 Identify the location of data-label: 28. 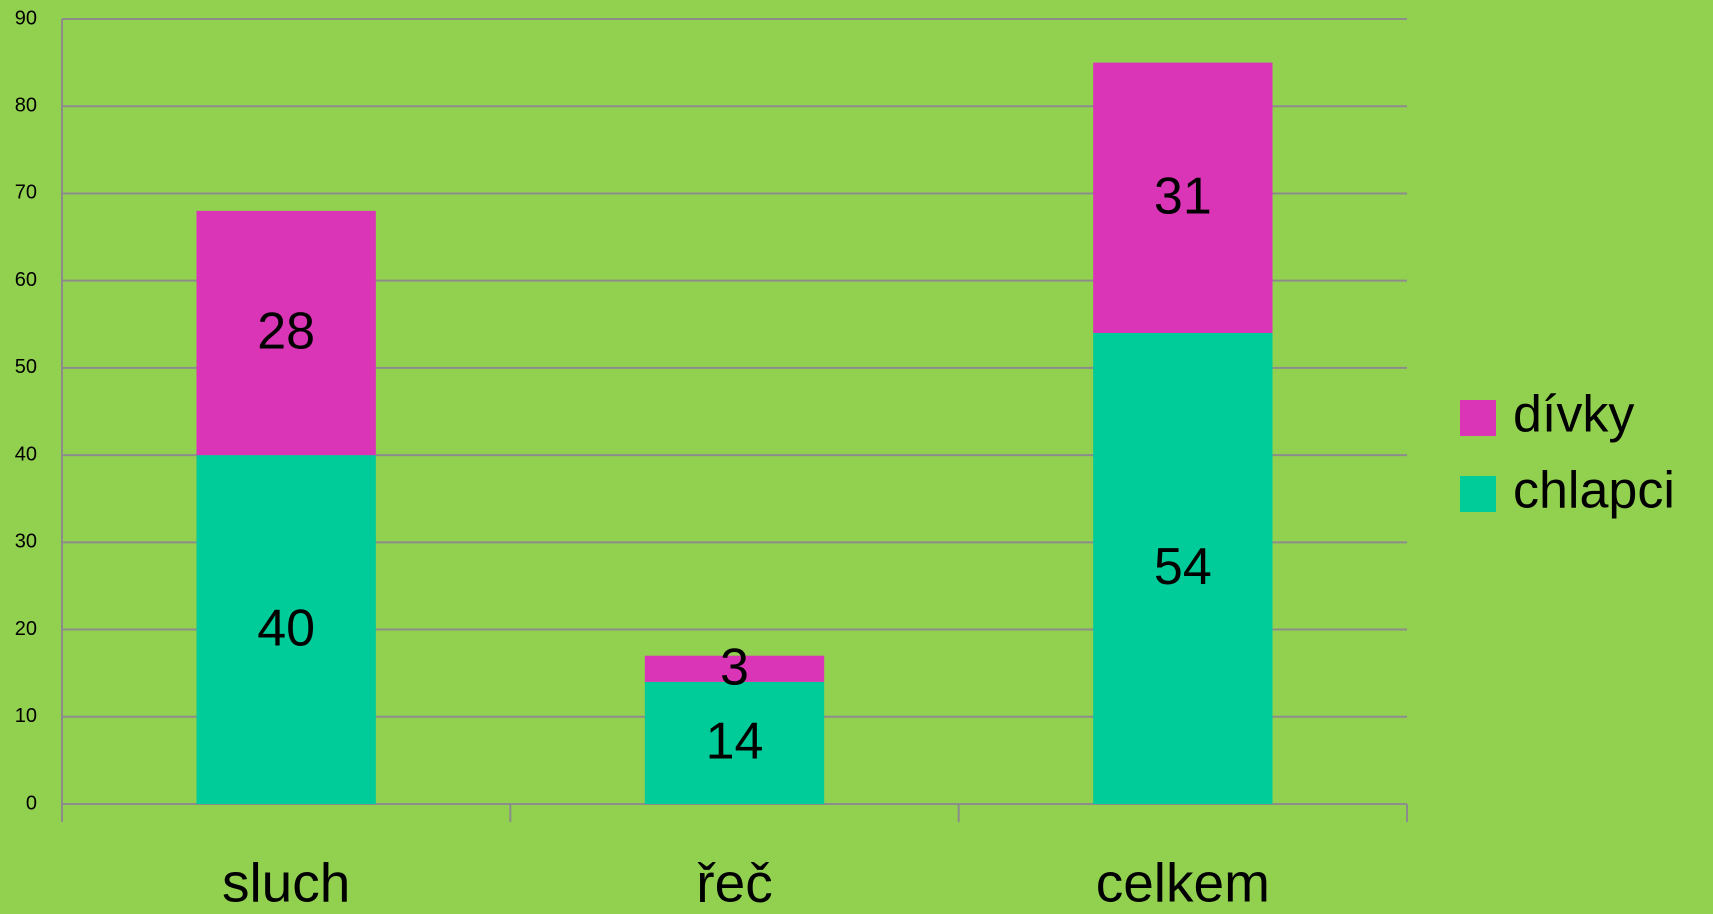
(286, 332).